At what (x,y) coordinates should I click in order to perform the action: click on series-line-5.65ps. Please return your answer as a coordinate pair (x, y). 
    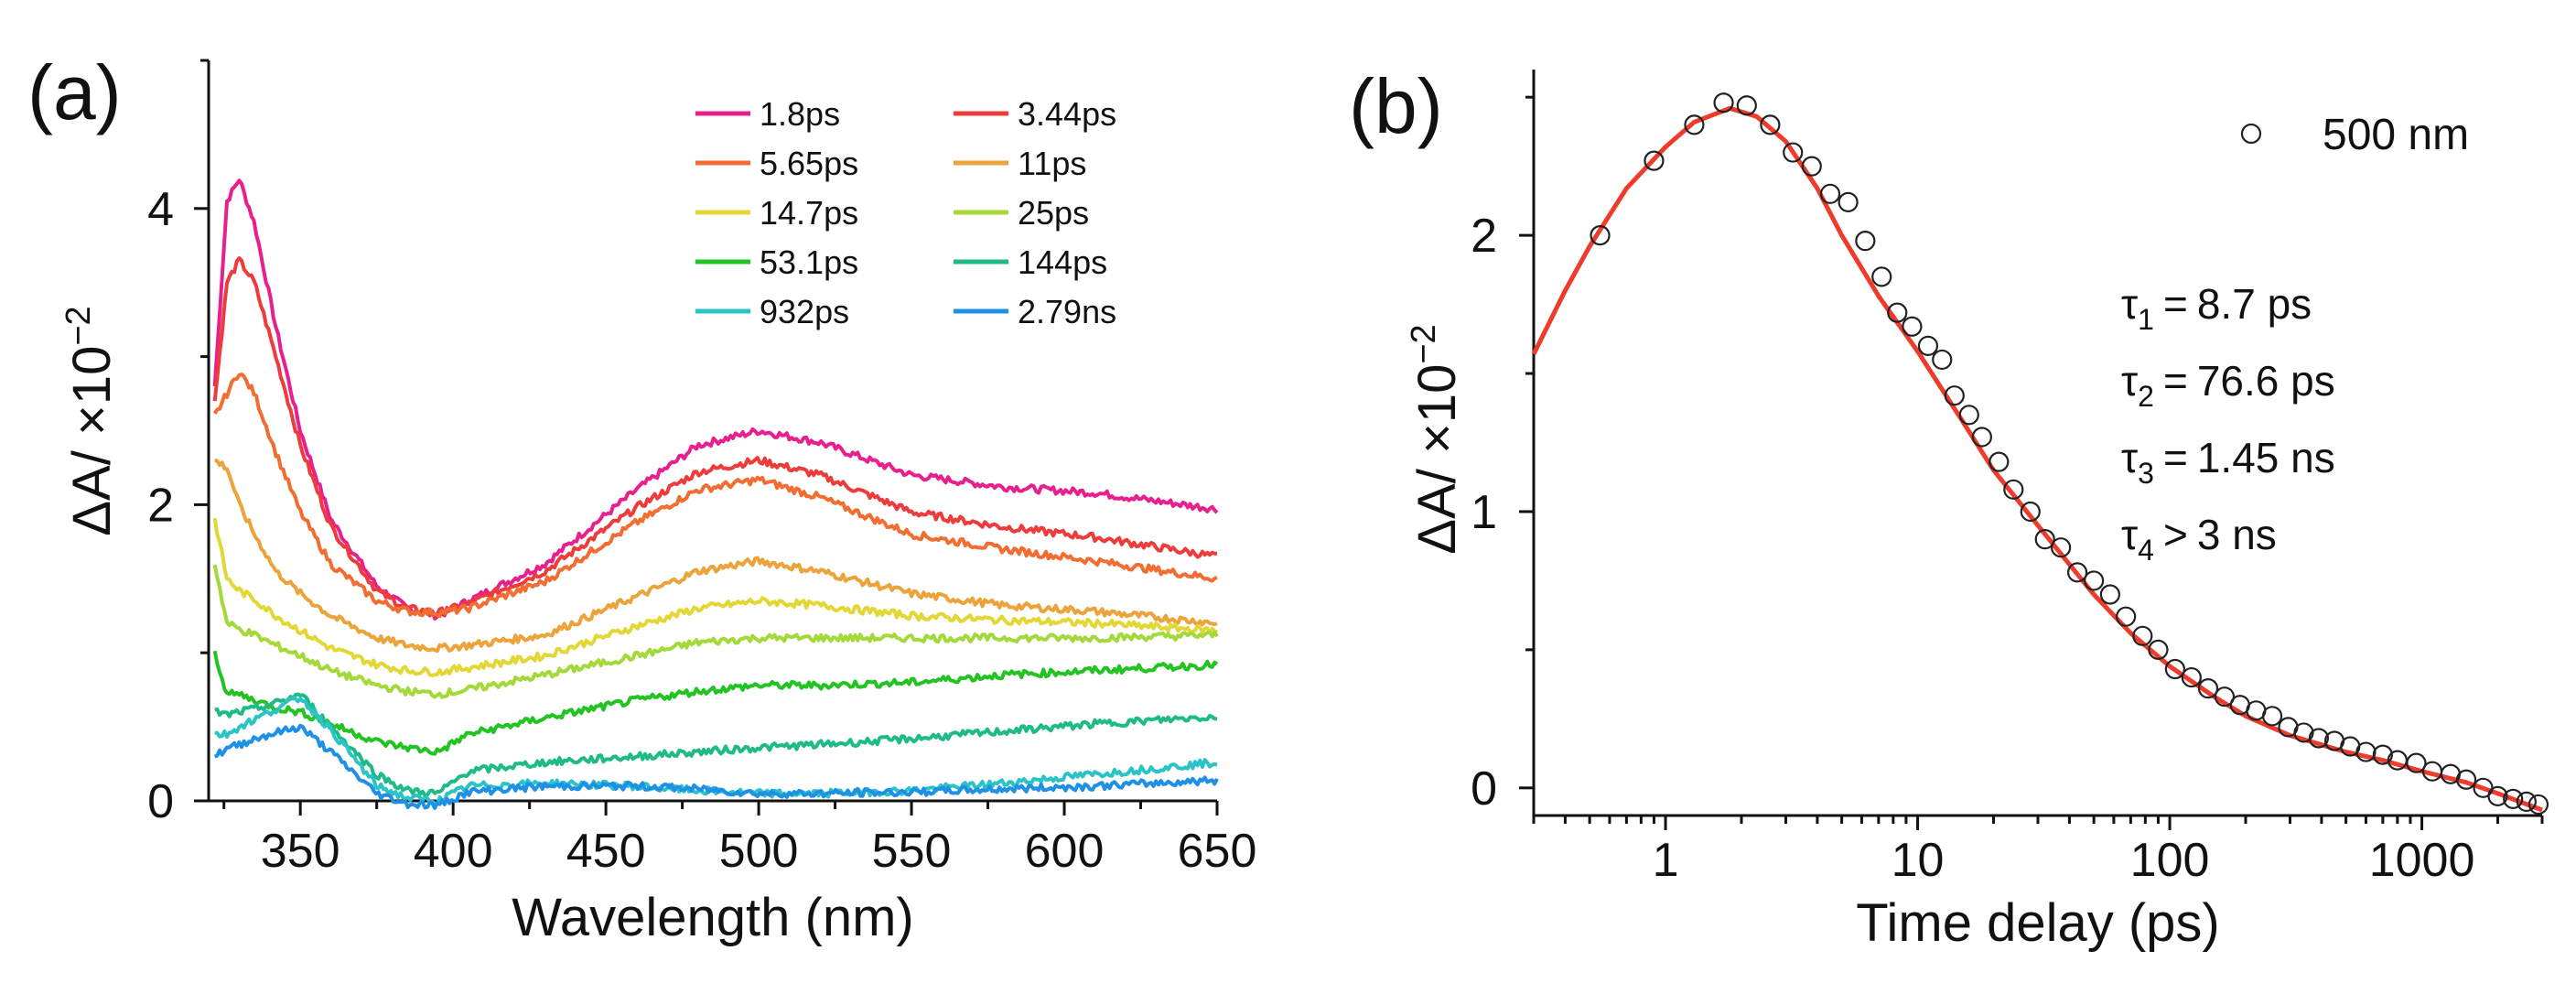
    Looking at the image, I should click on (715, 496).